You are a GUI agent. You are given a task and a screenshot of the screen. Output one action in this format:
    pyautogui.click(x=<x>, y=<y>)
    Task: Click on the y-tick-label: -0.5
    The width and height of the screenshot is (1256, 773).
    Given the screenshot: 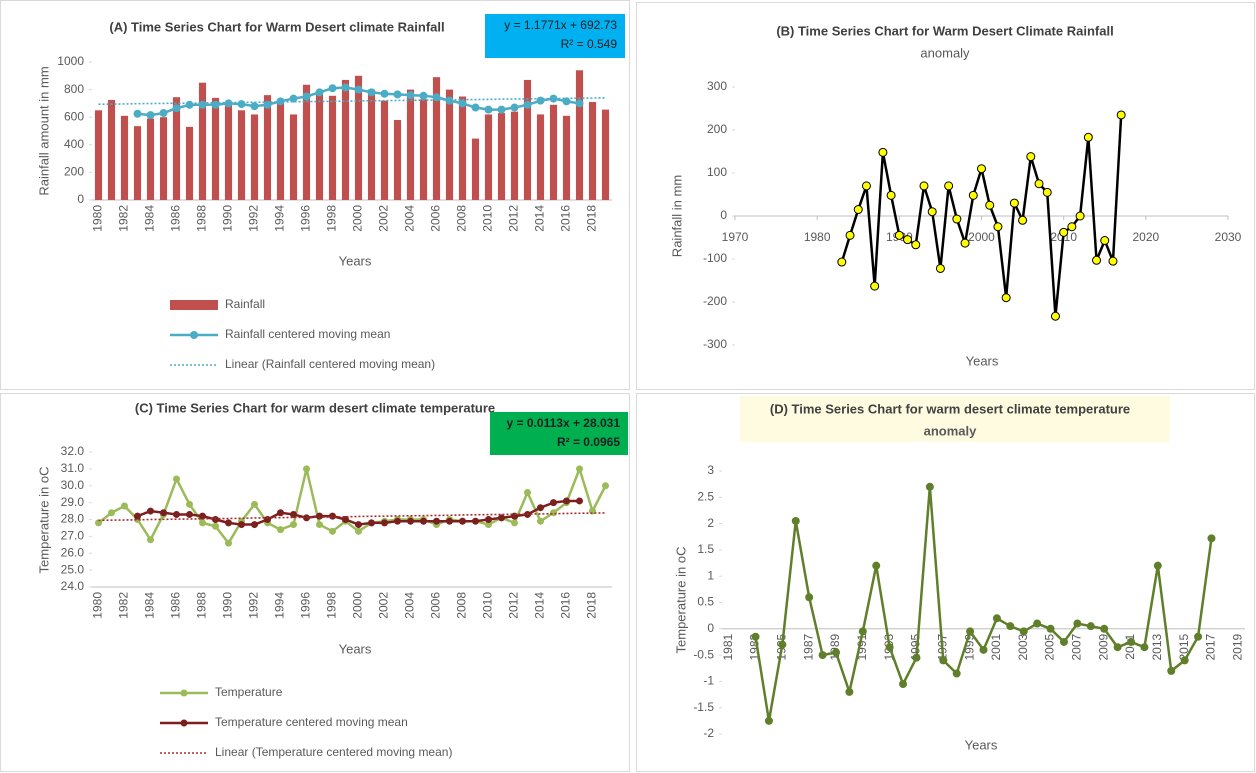 What is the action you would take?
    pyautogui.click(x=703, y=654)
    